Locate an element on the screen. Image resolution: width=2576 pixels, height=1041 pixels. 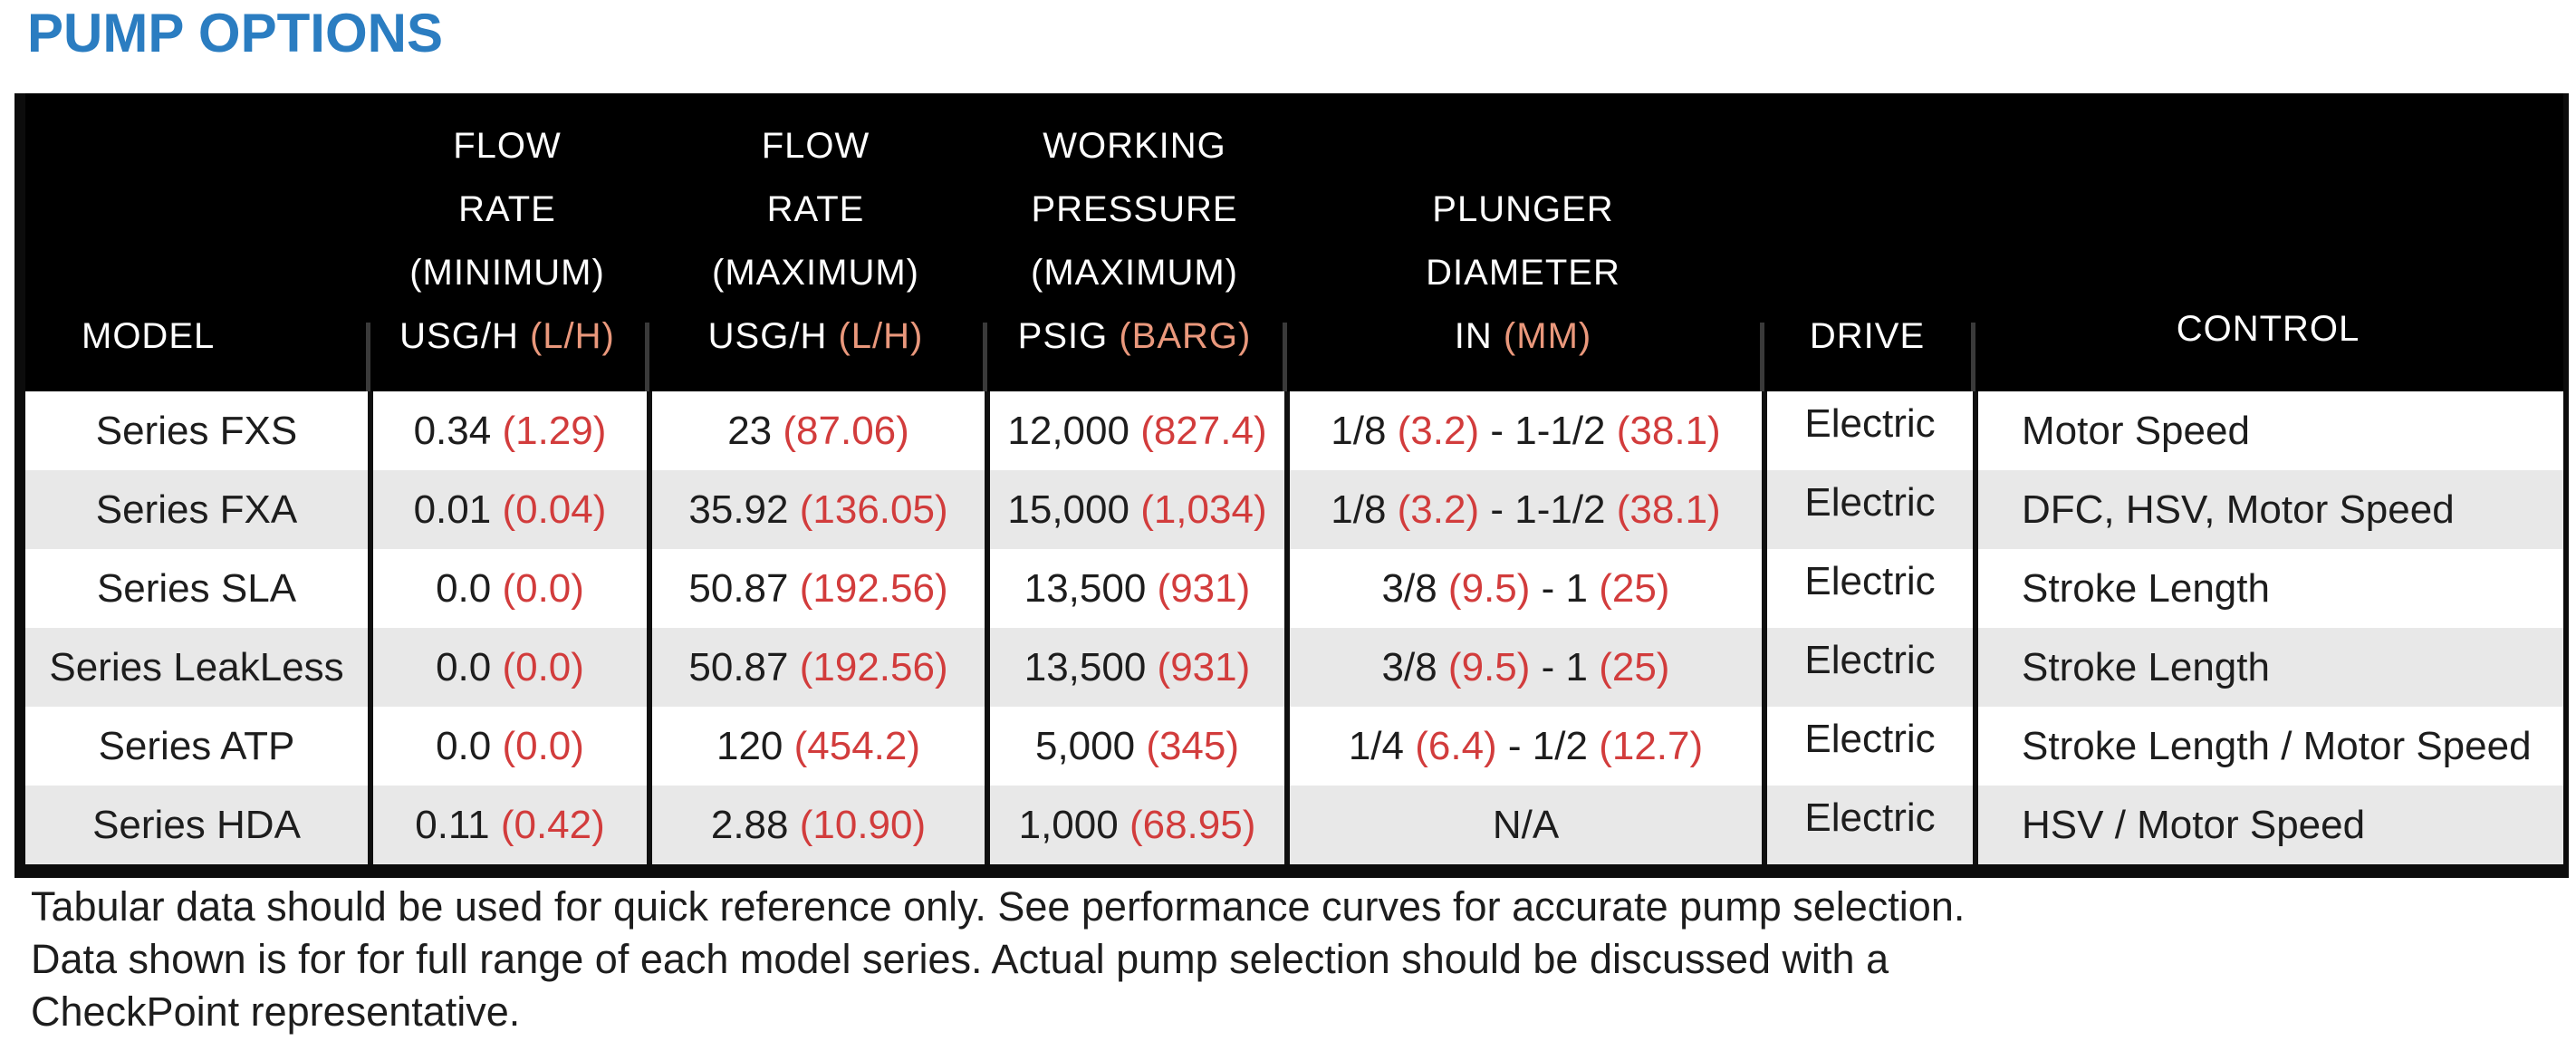
metric-value: (25) is located at coordinates (1634, 666).